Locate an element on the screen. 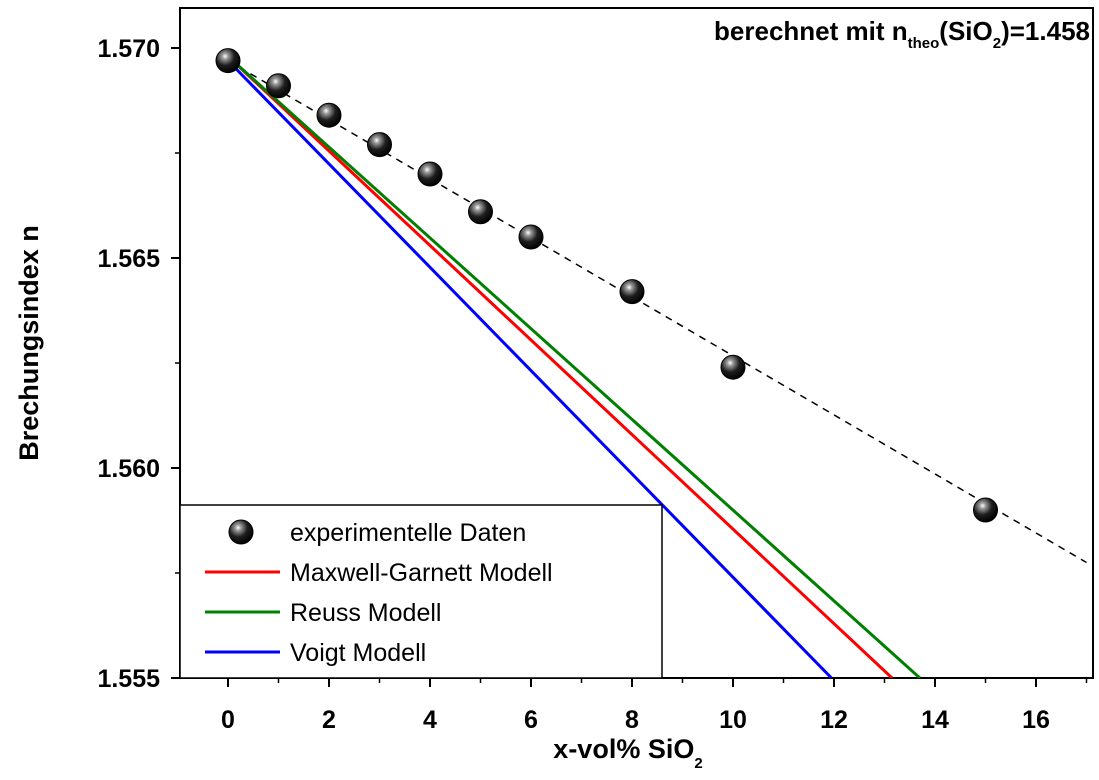 Image resolution: width=1099 pixels, height=780 pixels. annotation-suffix: )=1.458 is located at coordinates (1045, 31).